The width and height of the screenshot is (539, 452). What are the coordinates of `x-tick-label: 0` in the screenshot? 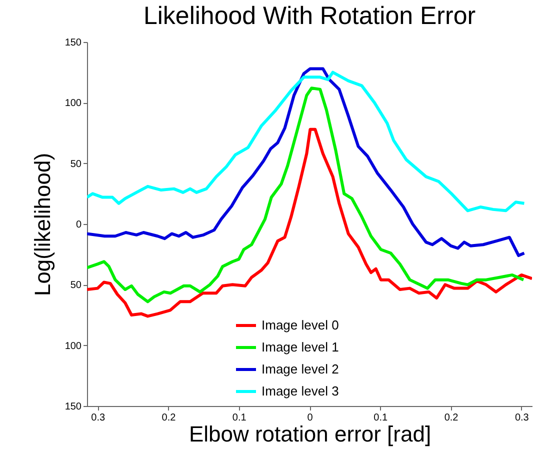 It's located at (310, 418).